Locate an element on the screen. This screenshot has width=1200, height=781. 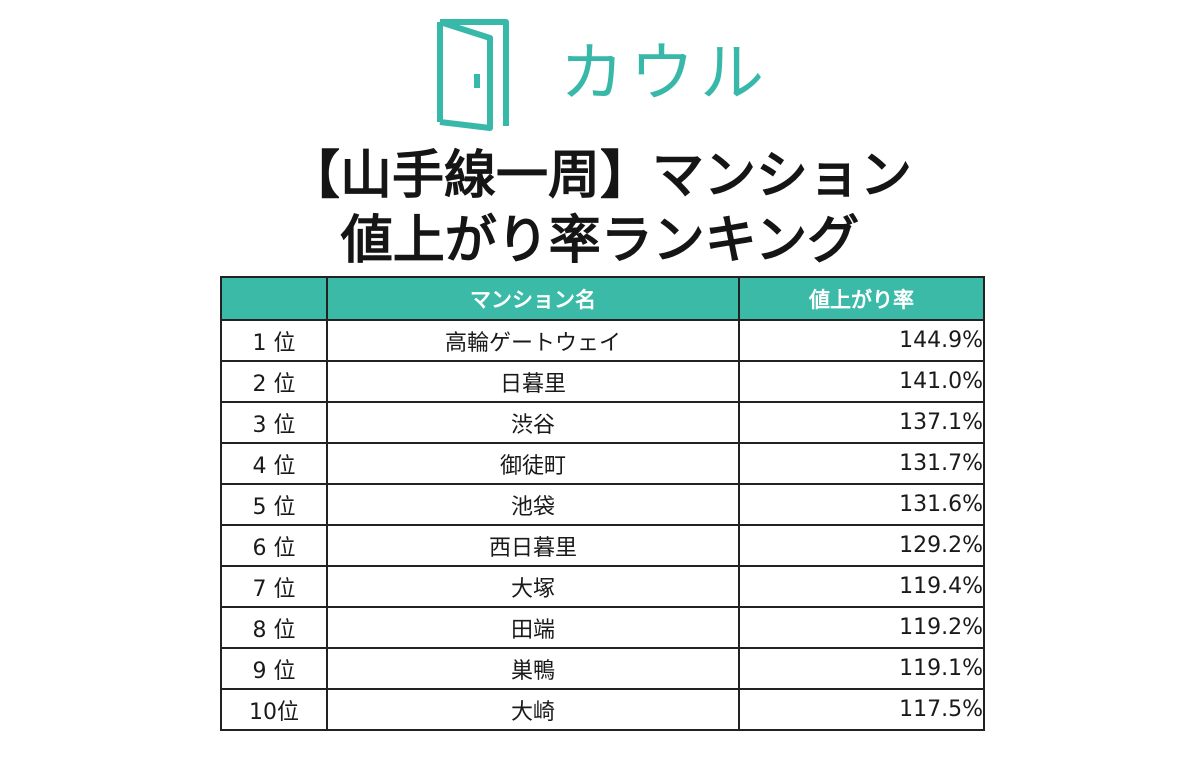
rank-cell: 4 位 is located at coordinates (274, 463).